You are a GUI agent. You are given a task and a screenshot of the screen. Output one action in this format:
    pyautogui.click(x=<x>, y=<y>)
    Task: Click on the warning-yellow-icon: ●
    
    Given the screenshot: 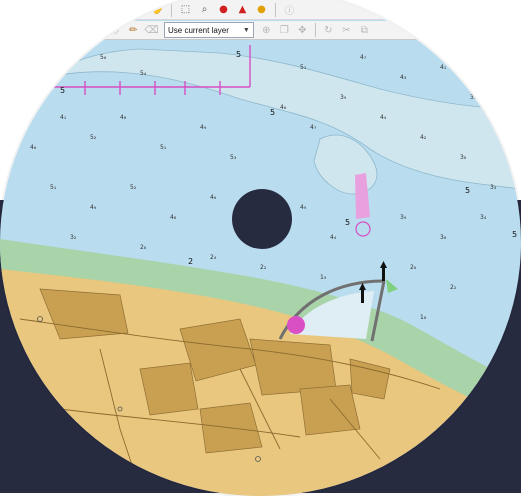 What is the action you would take?
    pyautogui.click(x=261, y=9)
    